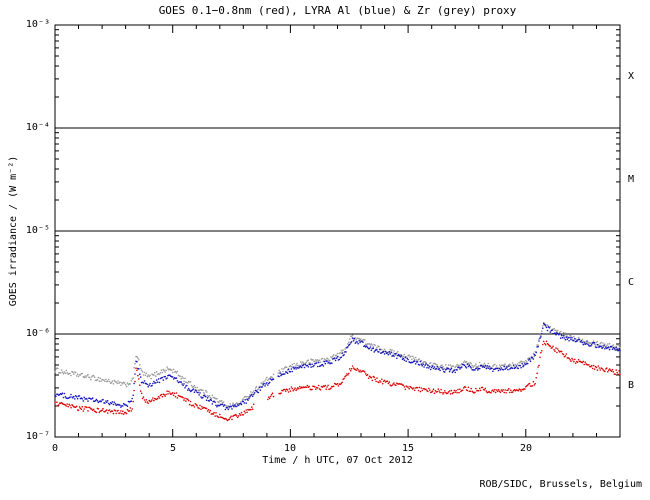 This screenshot has width=650, height=500. I want to click on flare-class-label: B, so click(631, 385).